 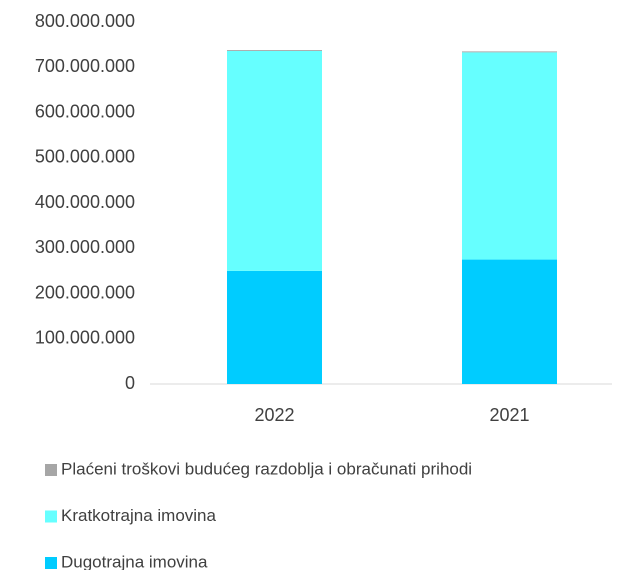 I want to click on y-tick-label: 700.000.000, so click(x=85, y=66).